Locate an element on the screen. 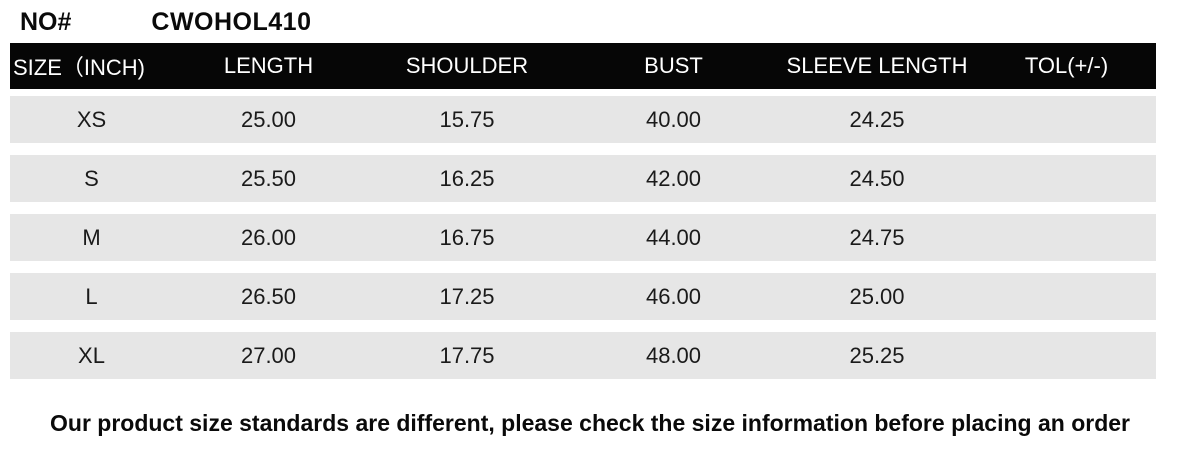 The width and height of the screenshot is (1180, 455). header-cell-bust: BUST is located at coordinates (673, 65).